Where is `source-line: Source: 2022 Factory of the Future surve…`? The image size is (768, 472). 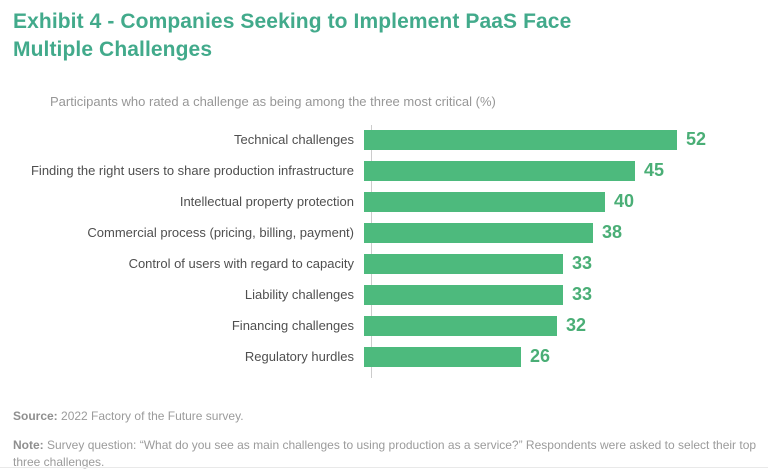
source-line: Source: 2022 Factory of the Future surve… is located at coordinates (128, 416).